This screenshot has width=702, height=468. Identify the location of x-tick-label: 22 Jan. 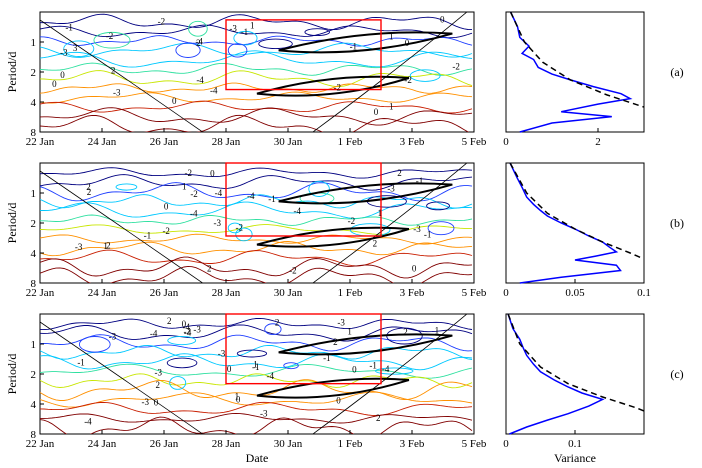
(40, 293).